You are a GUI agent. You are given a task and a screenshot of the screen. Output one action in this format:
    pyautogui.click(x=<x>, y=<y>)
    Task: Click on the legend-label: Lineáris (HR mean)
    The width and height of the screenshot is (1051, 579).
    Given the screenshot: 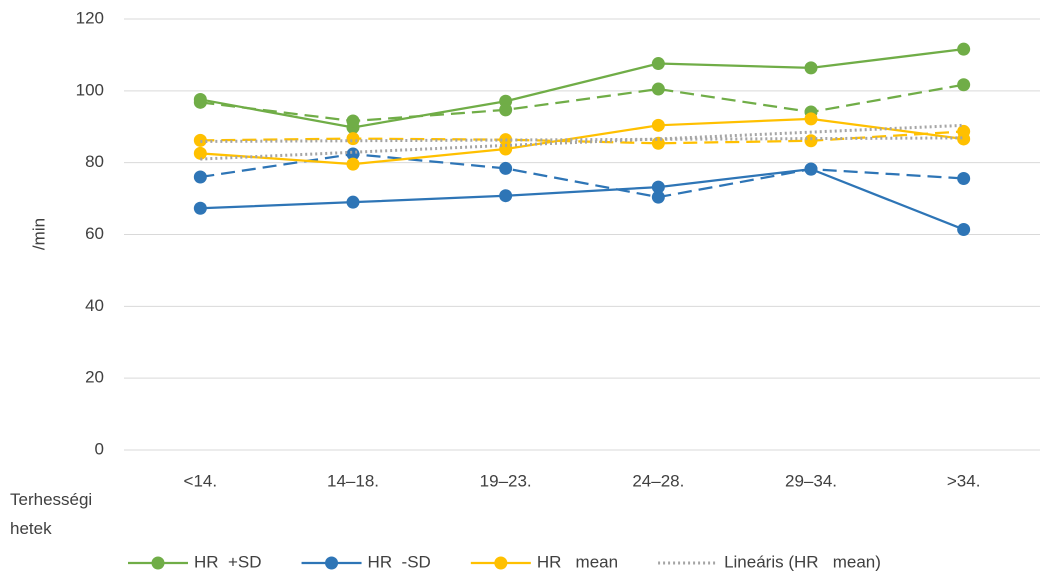 What is the action you would take?
    pyautogui.click(x=802, y=561)
    